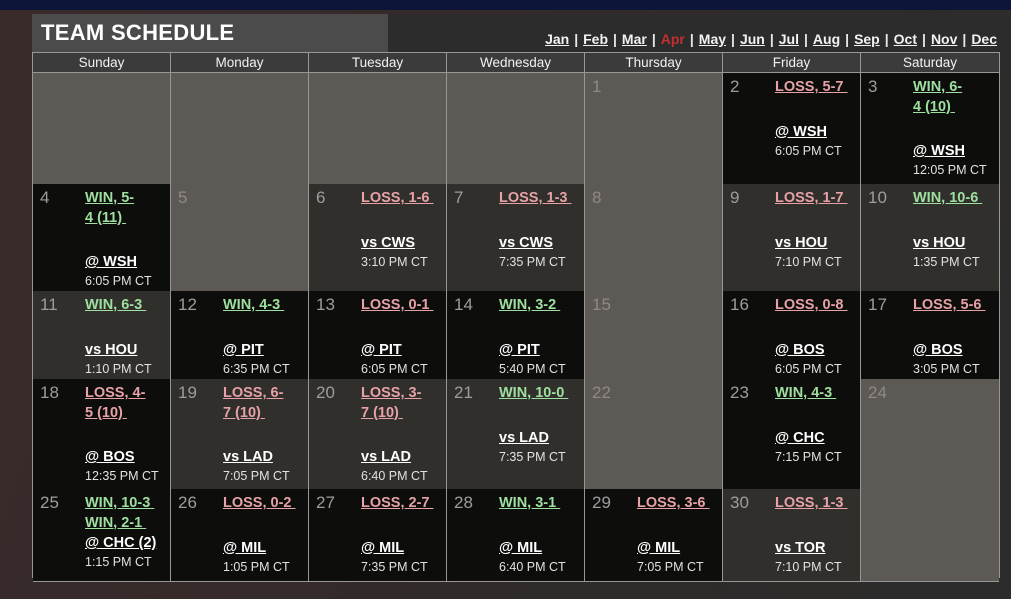 The width and height of the screenshot is (1011, 599). What do you see at coordinates (125, 403) in the screenshot?
I see `game-result-link: LOSS, 4-5 (10)` at bounding box center [125, 403].